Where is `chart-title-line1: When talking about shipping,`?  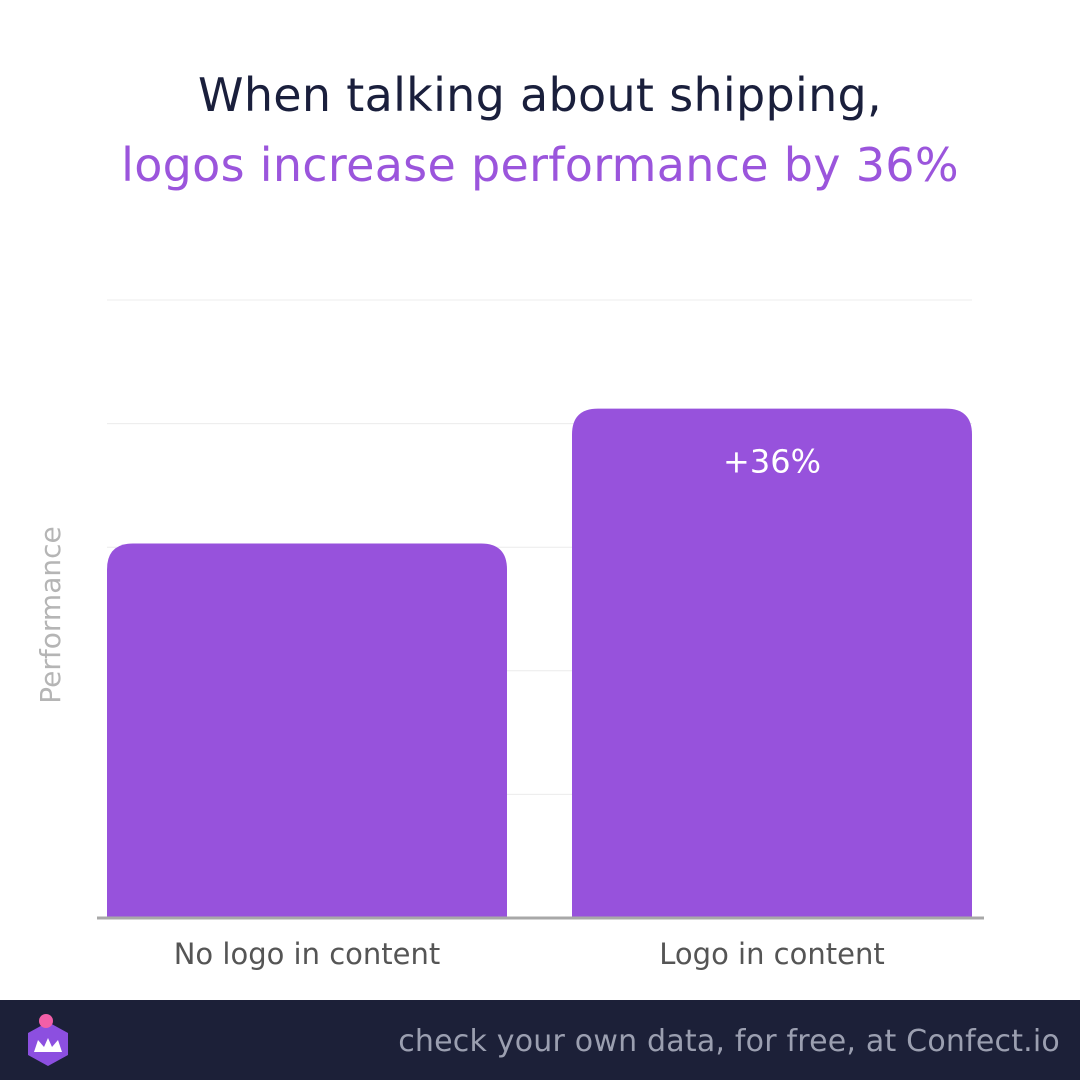 chart-title-line1: When talking about shipping, is located at coordinates (540, 95).